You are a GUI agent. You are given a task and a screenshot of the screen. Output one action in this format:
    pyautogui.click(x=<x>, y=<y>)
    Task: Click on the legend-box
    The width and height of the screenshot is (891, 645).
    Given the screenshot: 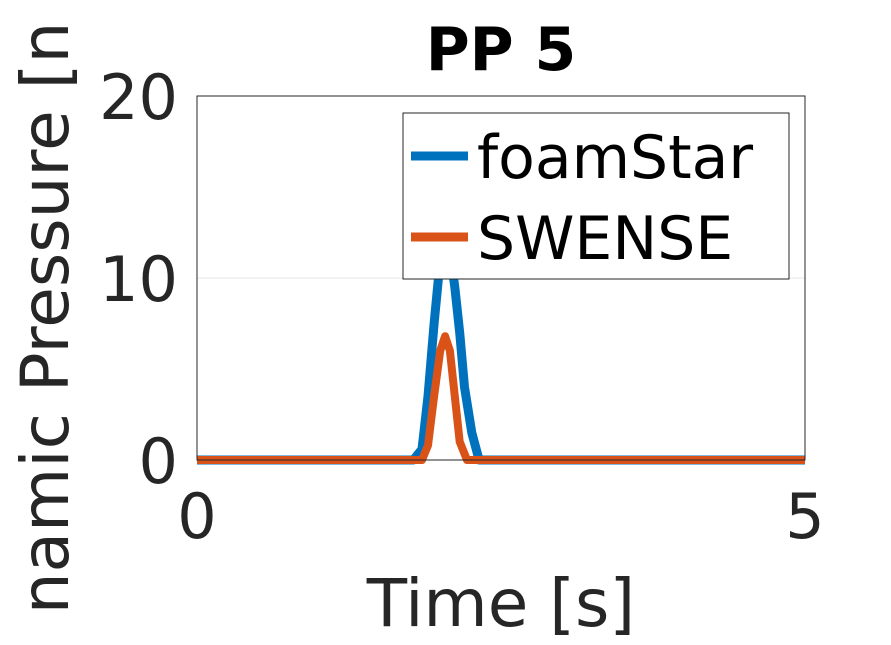 What is the action you would take?
    pyautogui.click(x=596, y=196)
    